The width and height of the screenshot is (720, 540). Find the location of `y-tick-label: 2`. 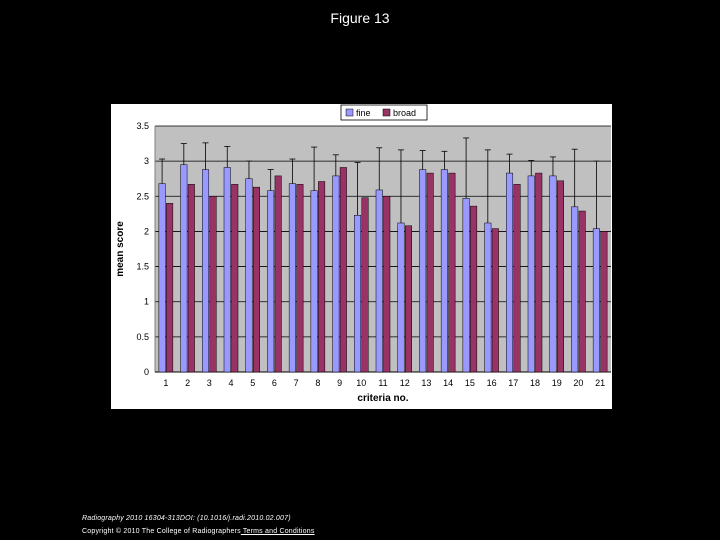

y-tick-label: 2 is located at coordinates (146, 231).